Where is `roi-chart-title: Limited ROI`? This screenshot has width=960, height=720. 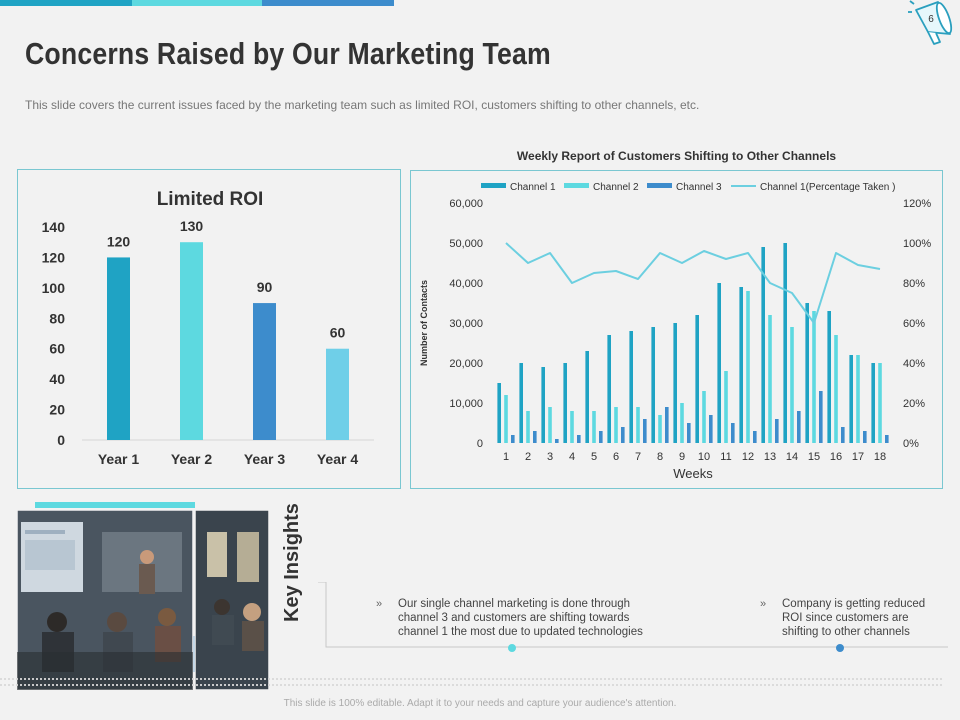
roi-chart-title: Limited ROI is located at coordinates (210, 199).